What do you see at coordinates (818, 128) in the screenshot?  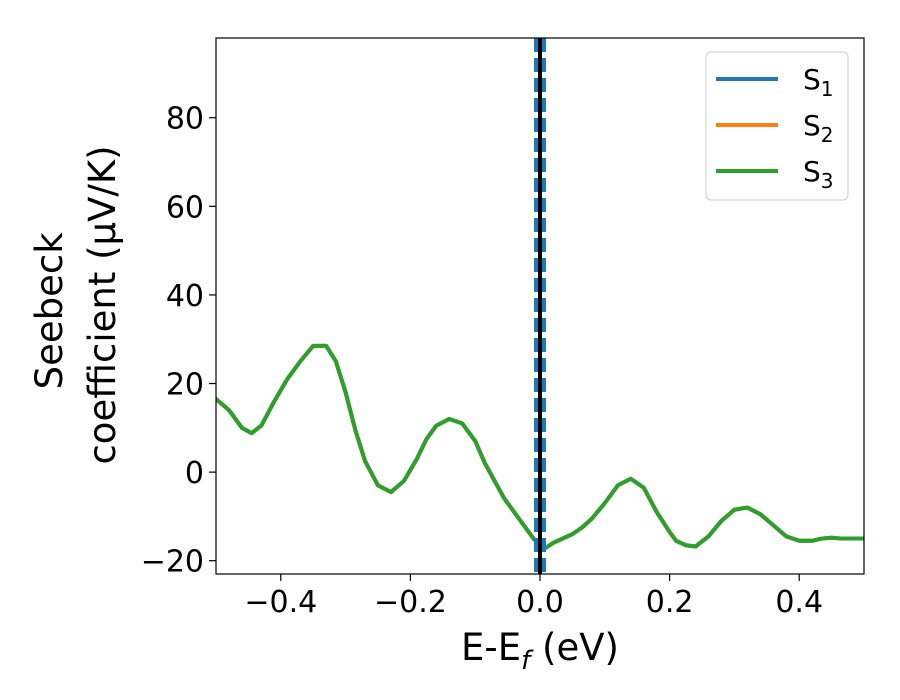 I see `legend-label-2: S2` at bounding box center [818, 128].